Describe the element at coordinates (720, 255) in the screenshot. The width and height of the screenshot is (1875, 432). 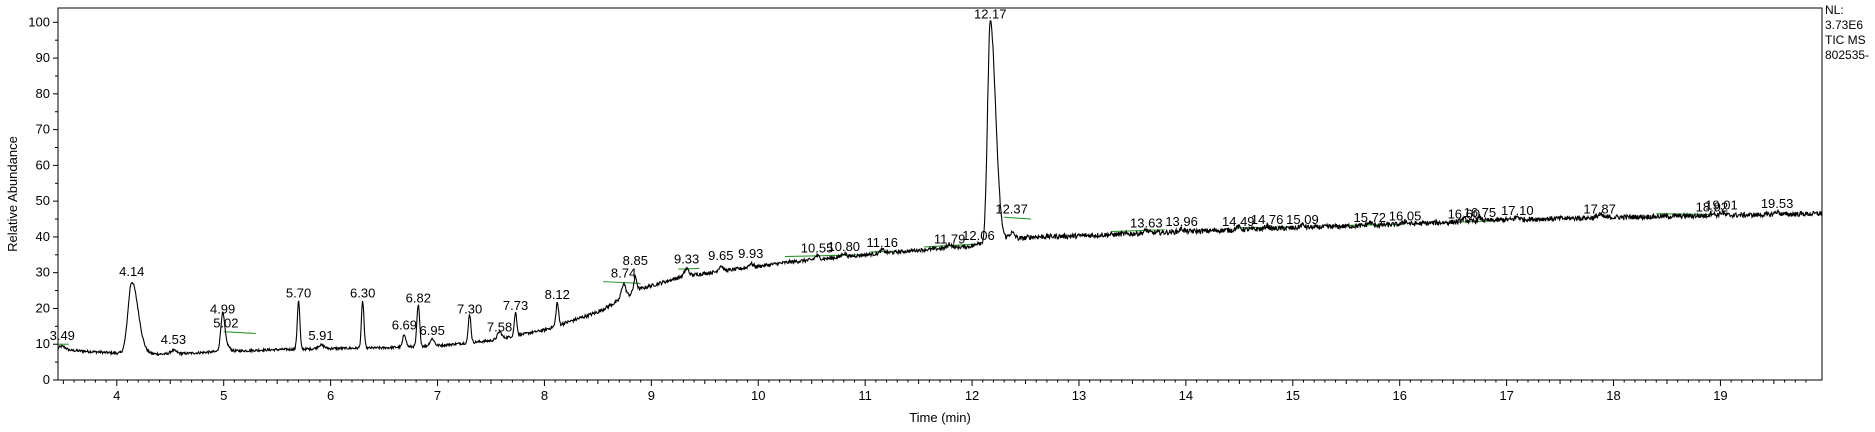
I see `peak-label: 9.65` at that location.